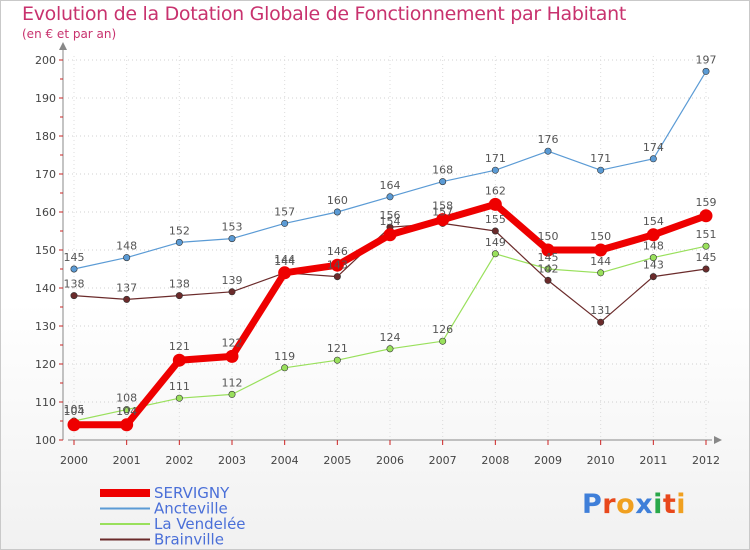 The height and width of the screenshot is (550, 750). I want to click on data-label-brainville-2005: 143, so click(337, 265).